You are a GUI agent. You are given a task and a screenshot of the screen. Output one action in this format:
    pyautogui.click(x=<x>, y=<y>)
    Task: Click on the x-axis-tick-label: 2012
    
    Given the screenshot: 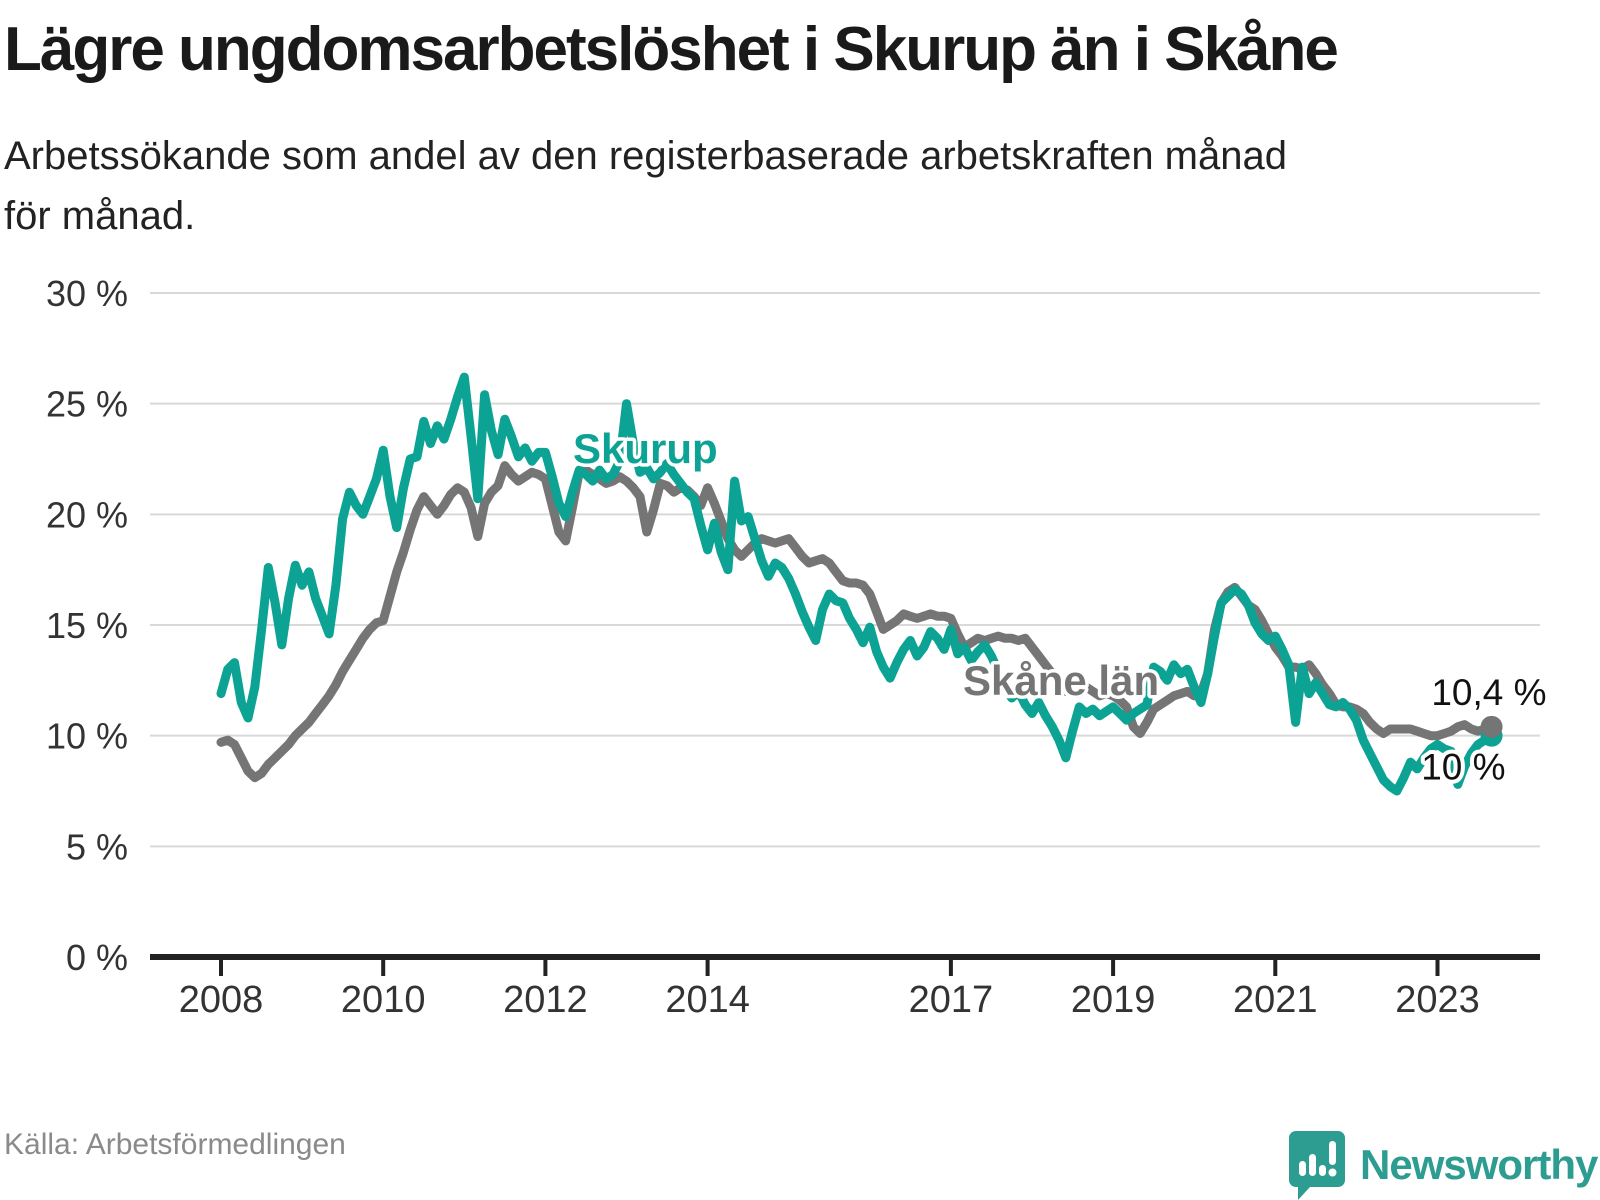 What is the action you would take?
    pyautogui.click(x=545, y=1000)
    